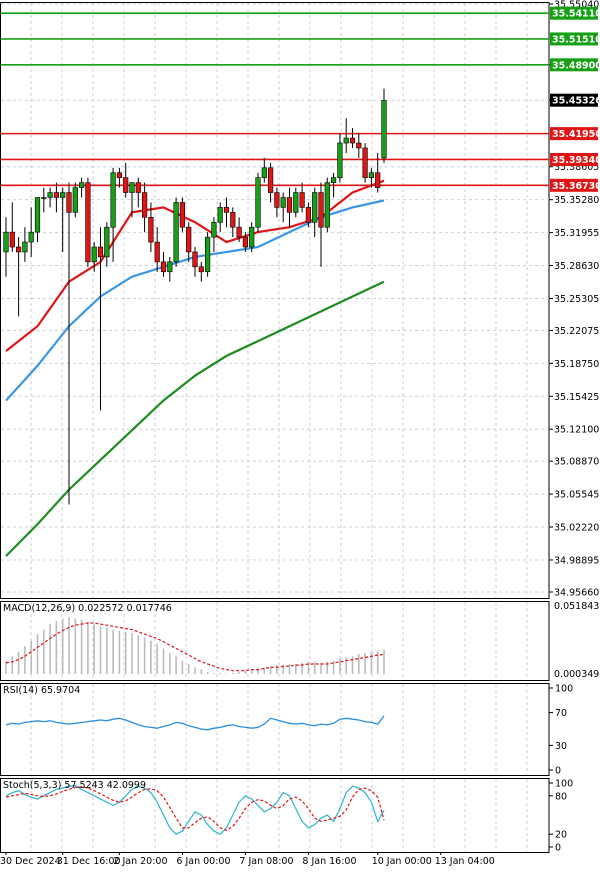 This screenshot has width=600, height=872. I want to click on level-tag-label: 35.54110, so click(576, 14).